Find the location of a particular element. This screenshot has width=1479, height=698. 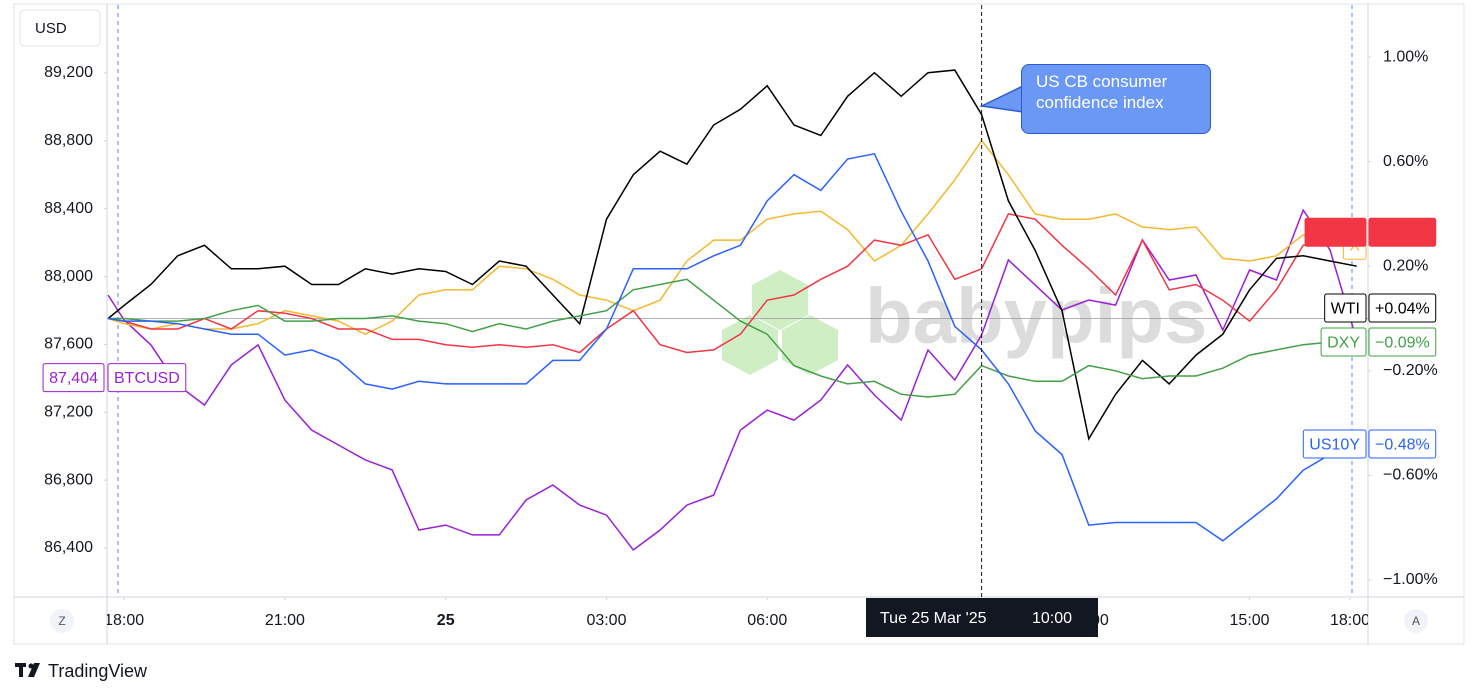

button-label: A is located at coordinates (1416, 621).